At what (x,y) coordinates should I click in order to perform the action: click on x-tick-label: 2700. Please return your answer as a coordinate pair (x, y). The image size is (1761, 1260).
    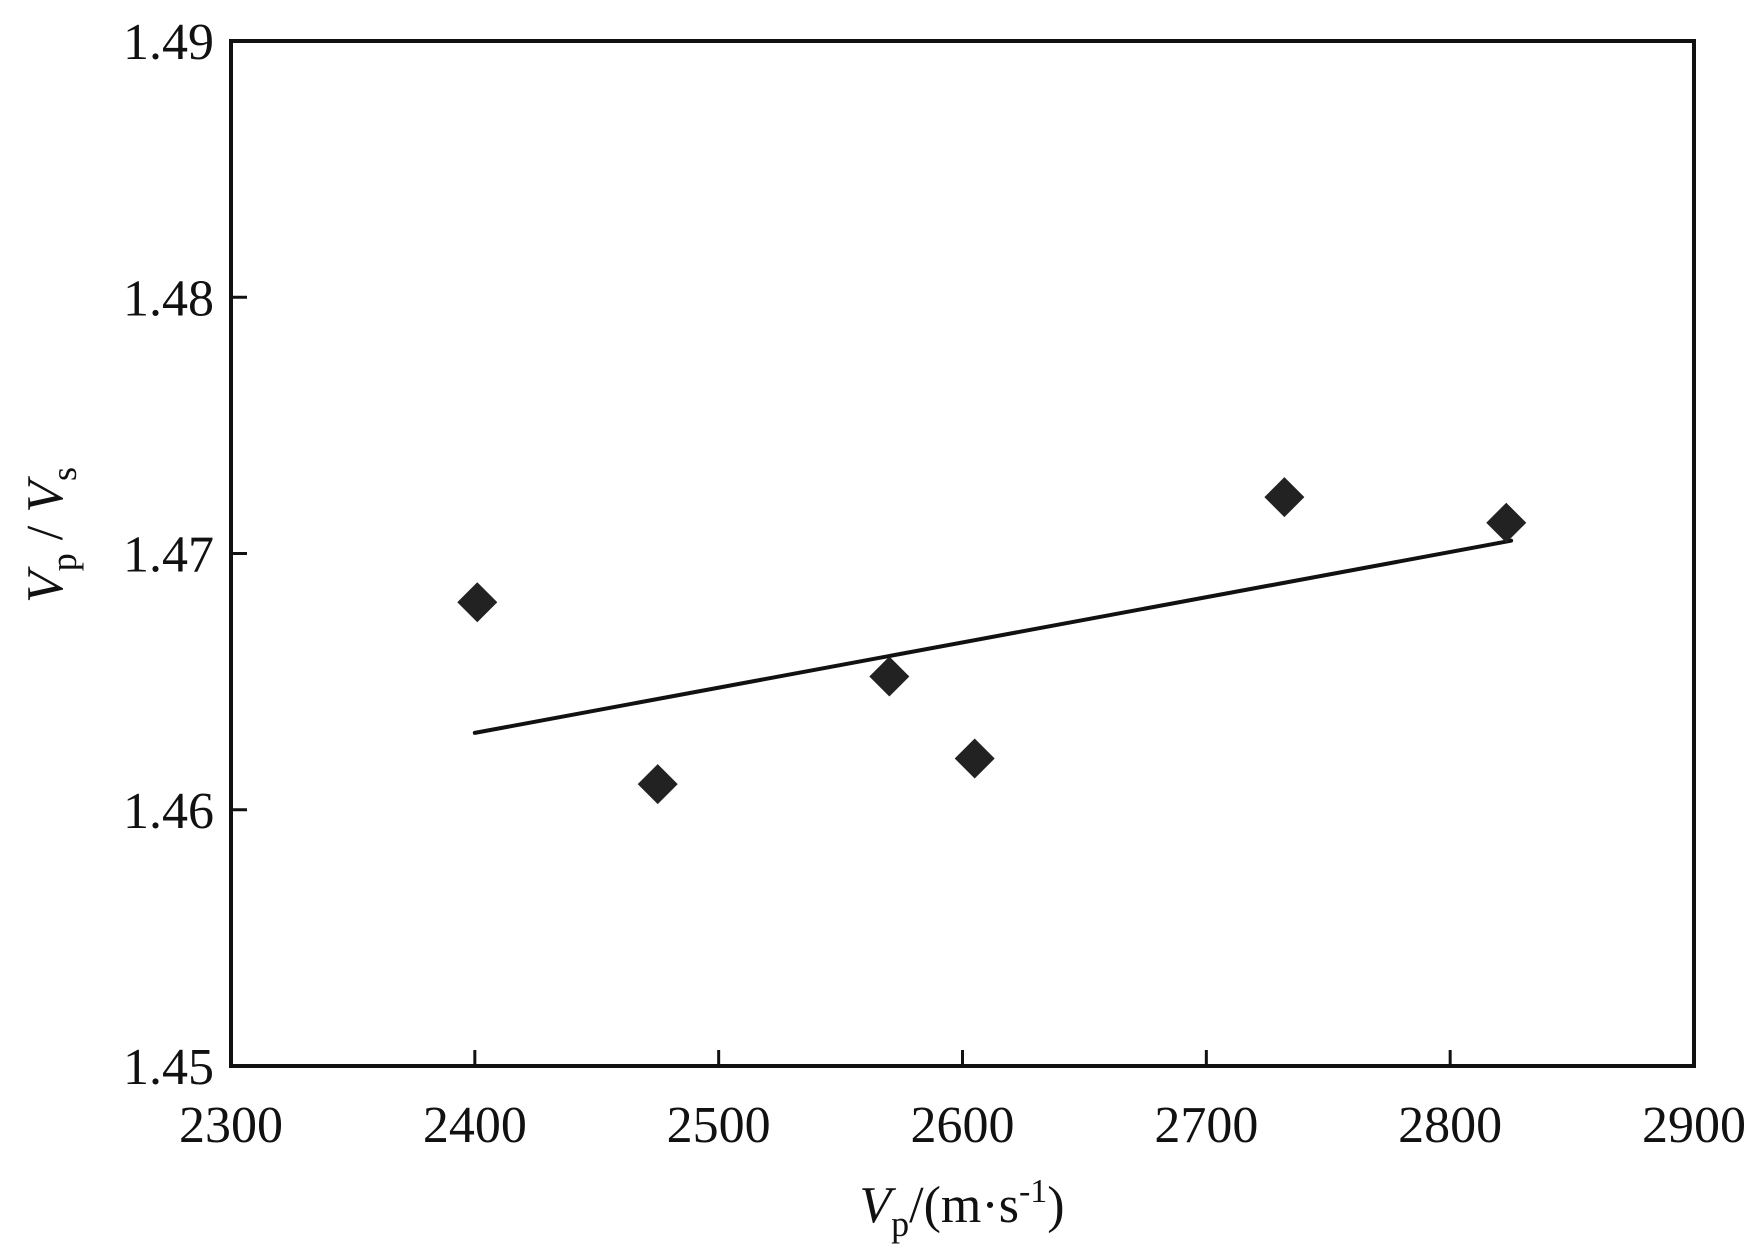
    Looking at the image, I should click on (1206, 1125).